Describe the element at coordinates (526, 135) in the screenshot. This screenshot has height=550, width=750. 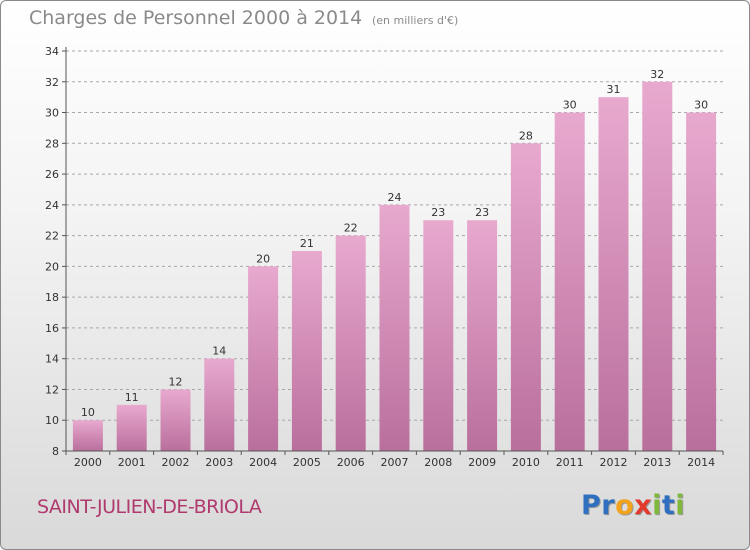
I see `bar-value-label: 28` at that location.